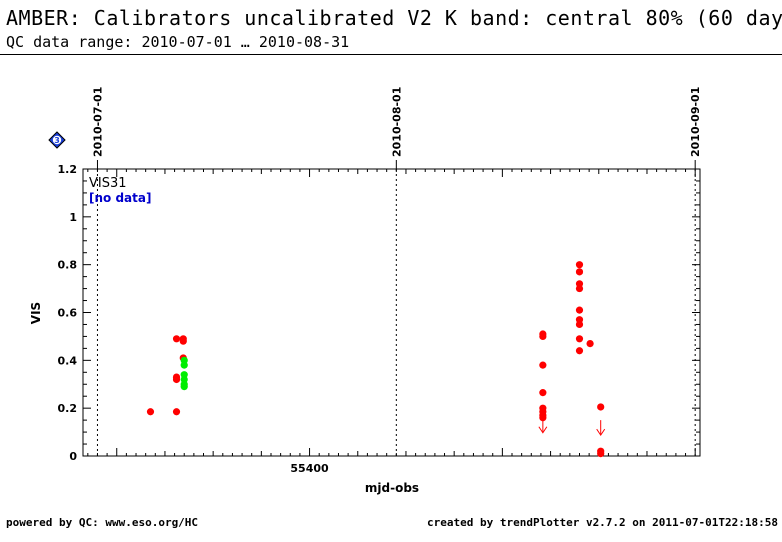 This screenshot has height=542, width=782. What do you see at coordinates (391, 54) in the screenshot?
I see `title-divider` at bounding box center [391, 54].